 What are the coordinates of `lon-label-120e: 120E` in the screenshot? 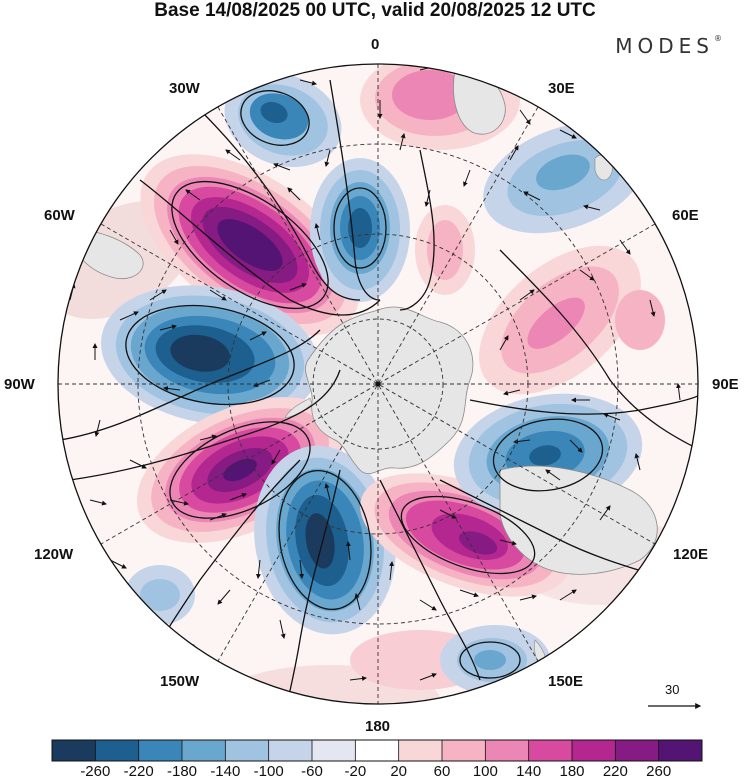 It's located at (691, 554).